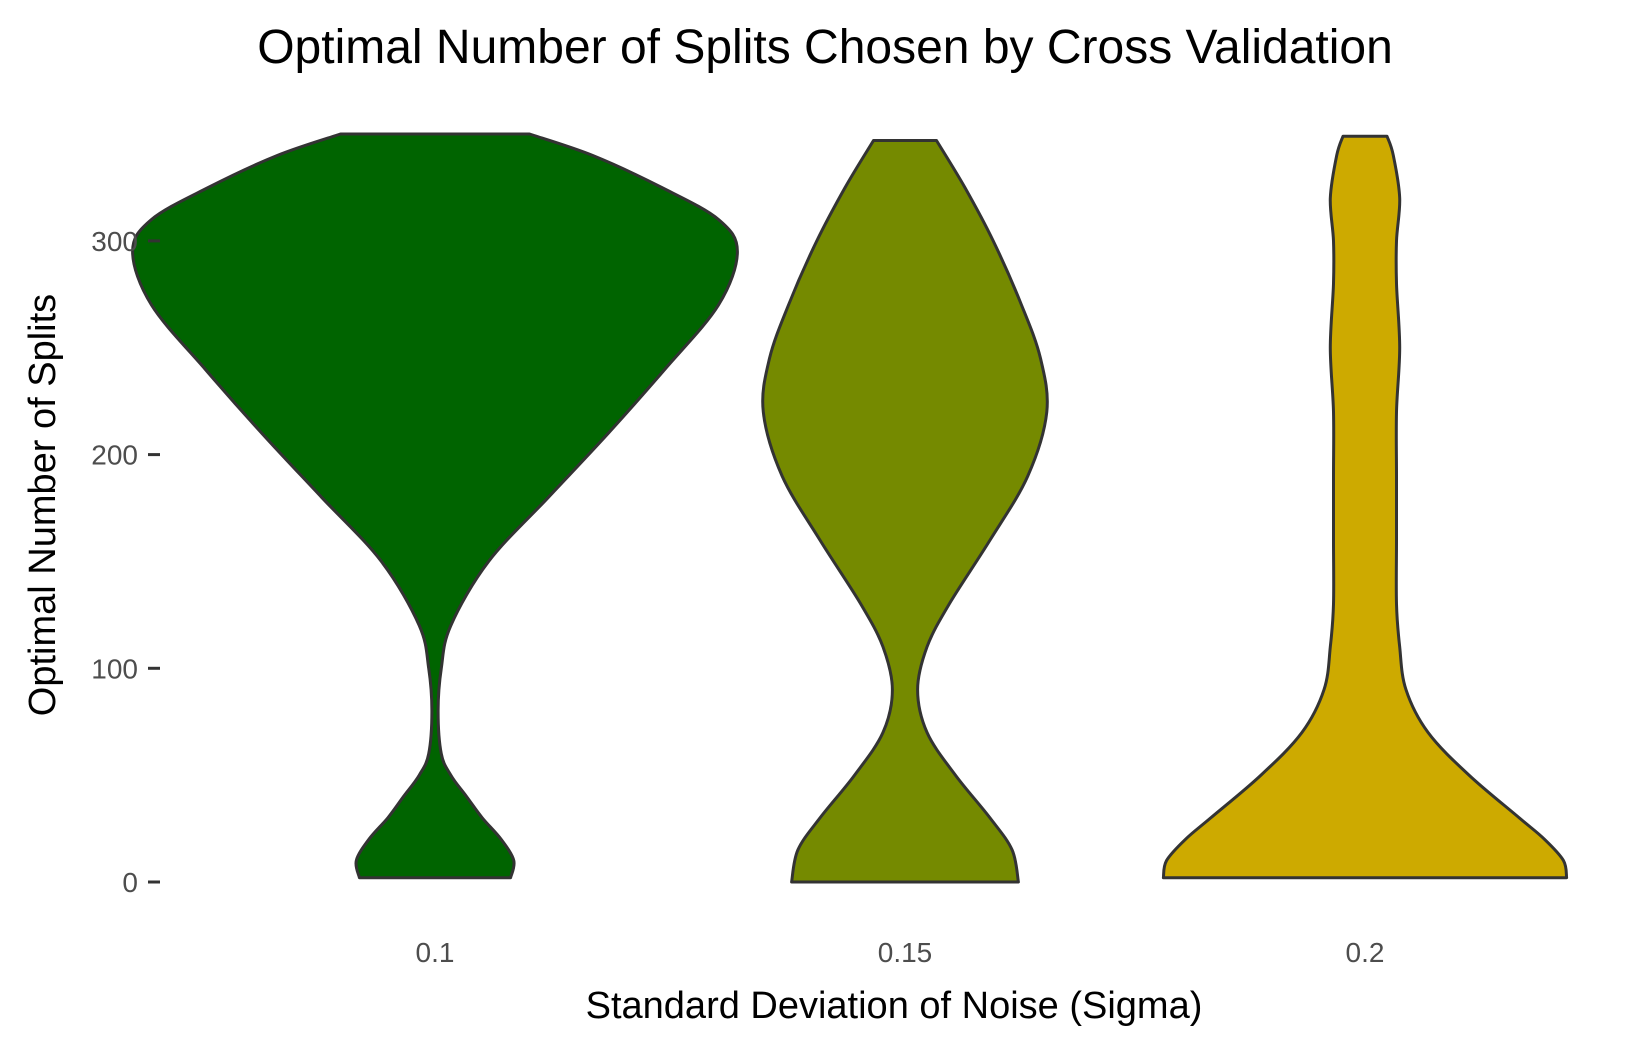 This screenshot has height=1050, width=1650. What do you see at coordinates (114, 455) in the screenshot?
I see `y-tick-label-200: 200` at bounding box center [114, 455].